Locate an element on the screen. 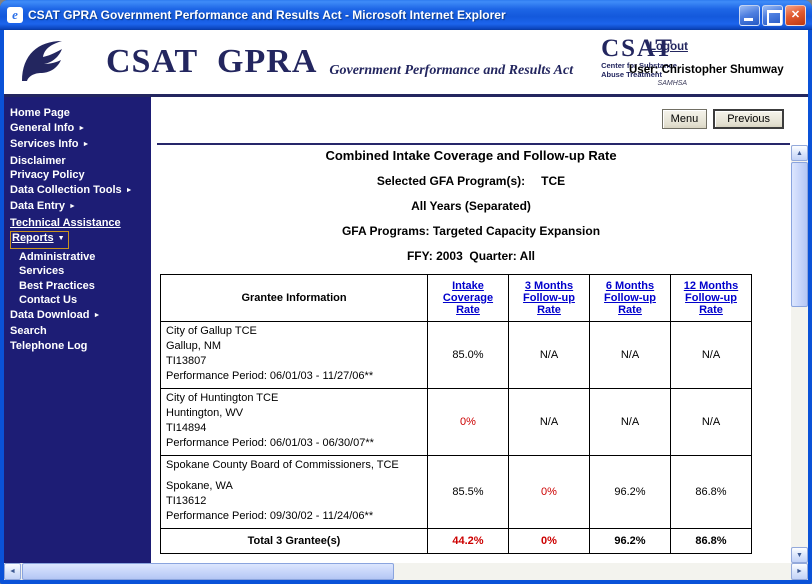  window-controls is located at coordinates (772, 15).